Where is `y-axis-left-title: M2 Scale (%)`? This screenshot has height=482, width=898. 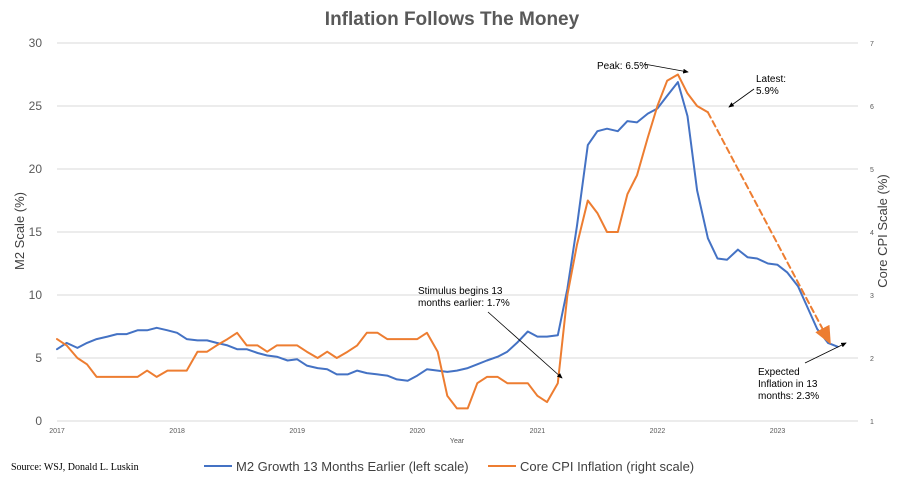
y-axis-left-title: M2 Scale (%) is located at coordinates (19, 231).